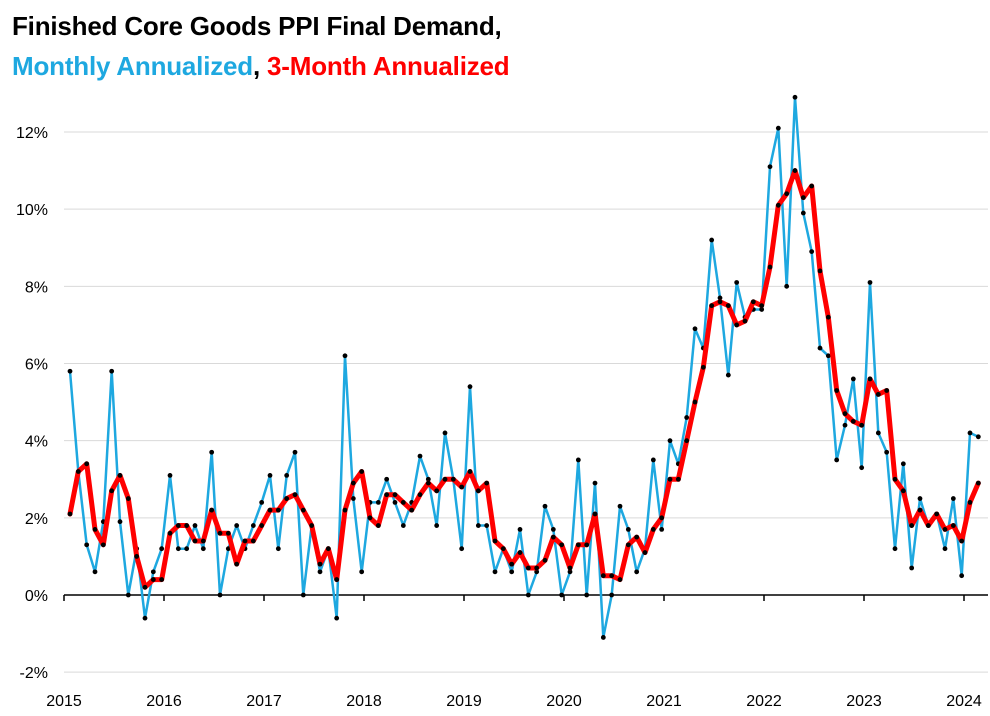 This screenshot has height=716, width=990. Describe the element at coordinates (364, 701) in the screenshot. I see `x-tick-label: 2018` at that location.